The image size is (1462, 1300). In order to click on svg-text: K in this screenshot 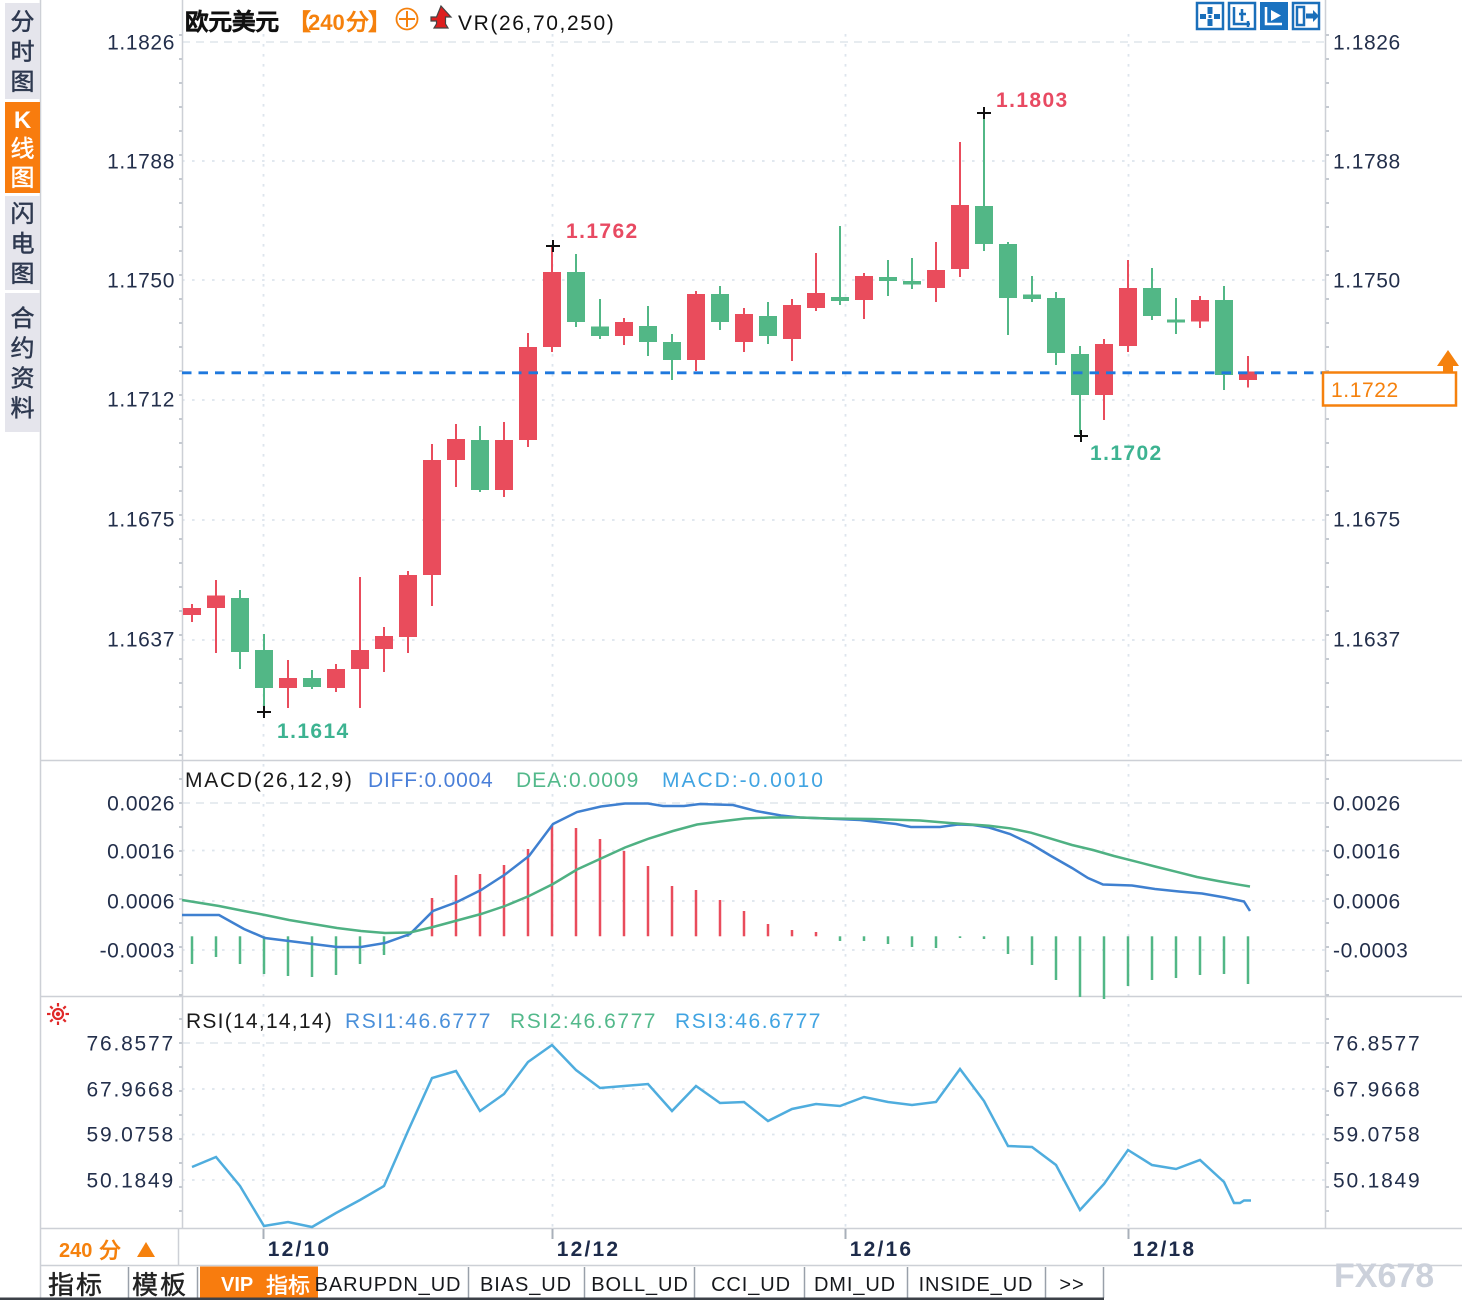, I will do `click(23, 120)`.